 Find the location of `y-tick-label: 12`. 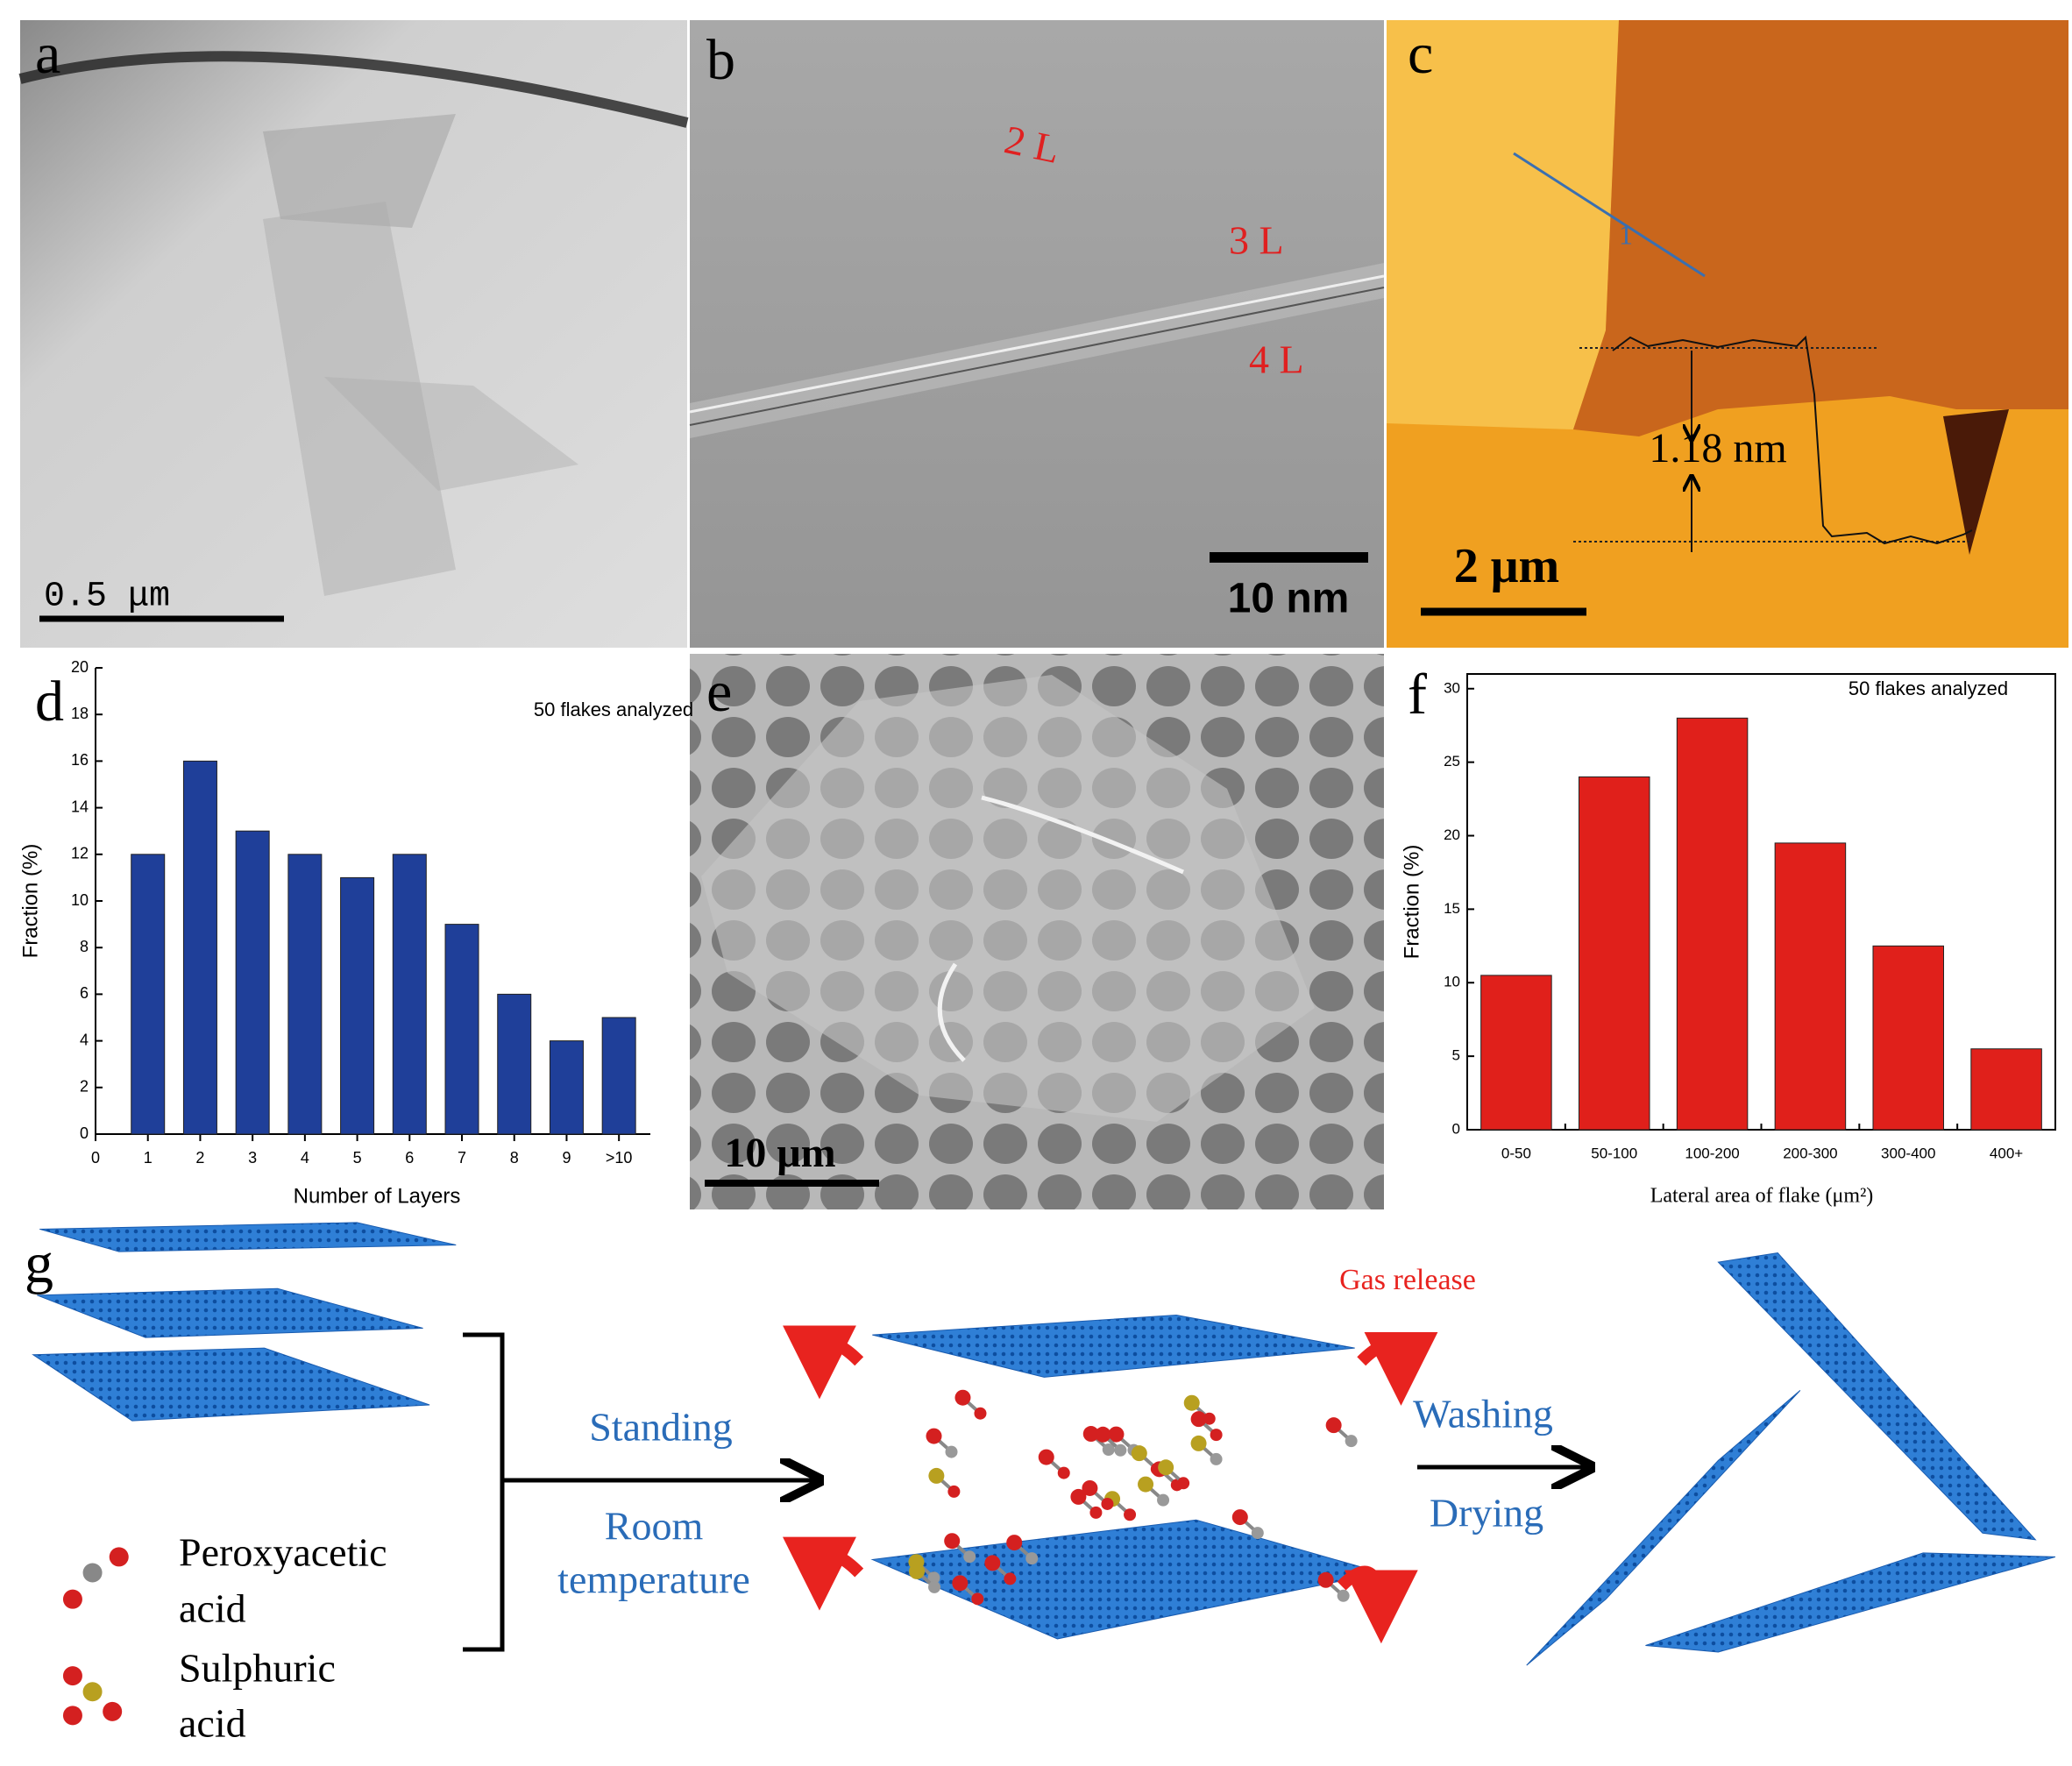

y-tick-label: 12 is located at coordinates (80, 853).